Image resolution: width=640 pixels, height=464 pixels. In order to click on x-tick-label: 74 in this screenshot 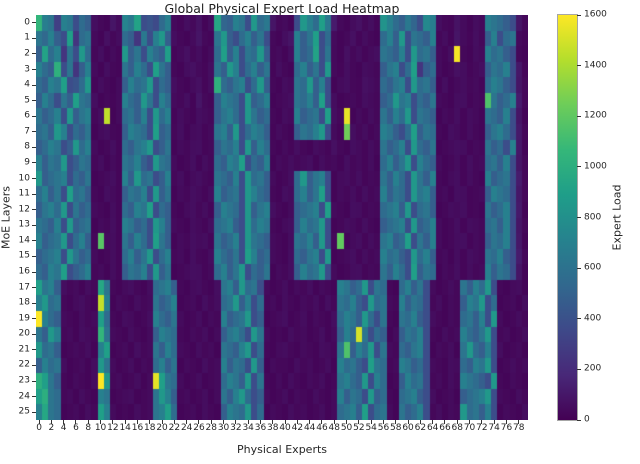, I will do `click(494, 428)`.